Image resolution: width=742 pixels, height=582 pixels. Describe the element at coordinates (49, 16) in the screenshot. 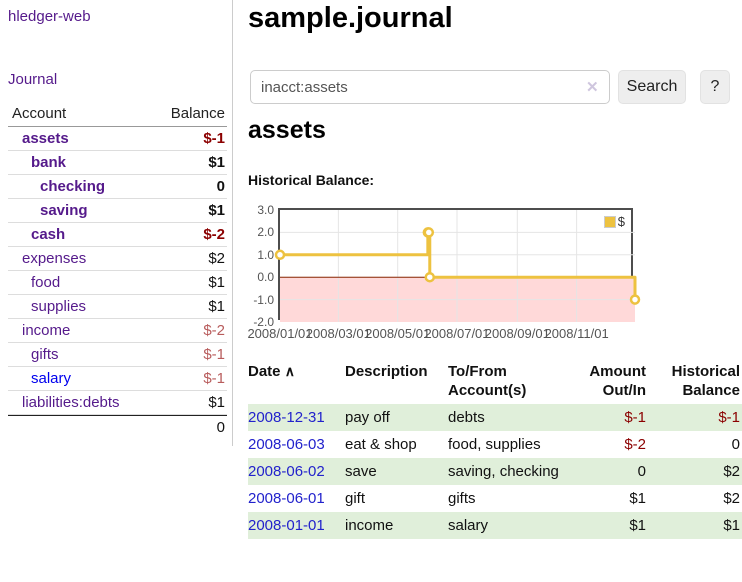

I see `app-title-link: hledger-web` at that location.